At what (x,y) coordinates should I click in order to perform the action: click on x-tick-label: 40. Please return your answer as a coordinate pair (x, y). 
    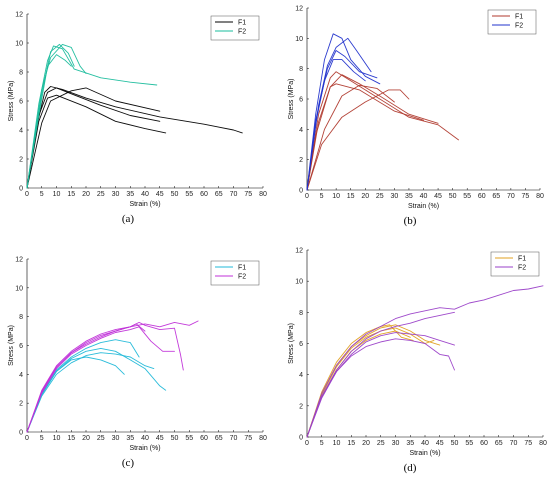
    Looking at the image, I should click on (145, 438).